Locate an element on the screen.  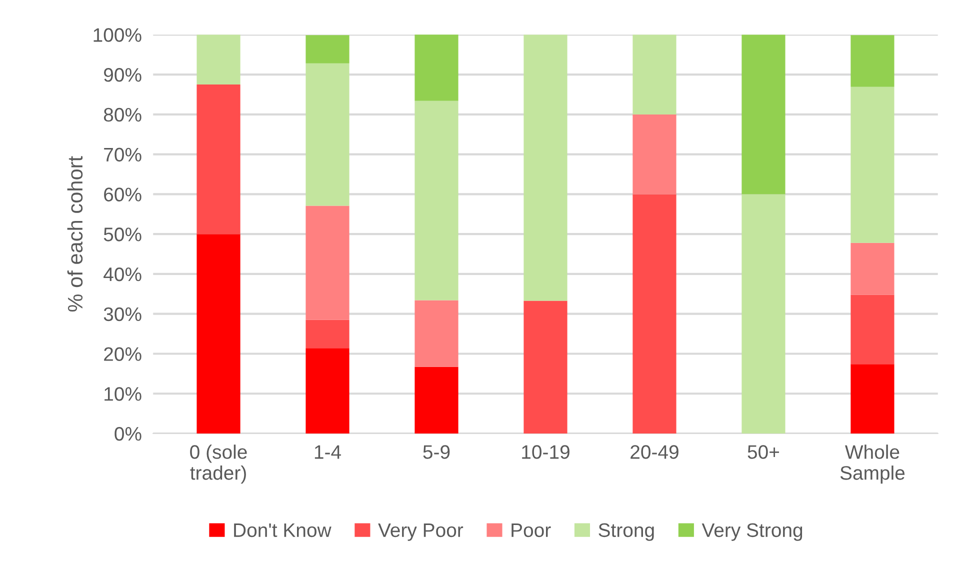
y-tick-label: 30% is located at coordinates (123, 314).